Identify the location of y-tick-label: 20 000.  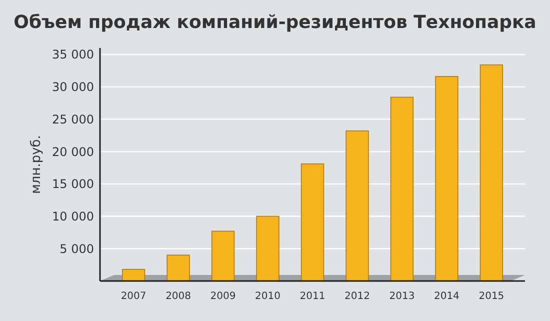
(73, 151).